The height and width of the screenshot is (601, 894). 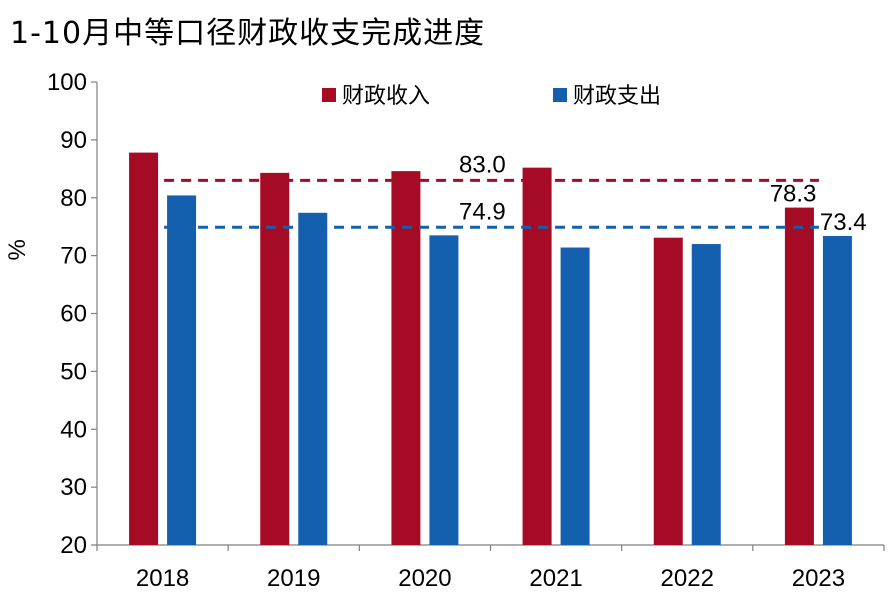 I want to click on bar-expenditure-2023, so click(x=837, y=390).